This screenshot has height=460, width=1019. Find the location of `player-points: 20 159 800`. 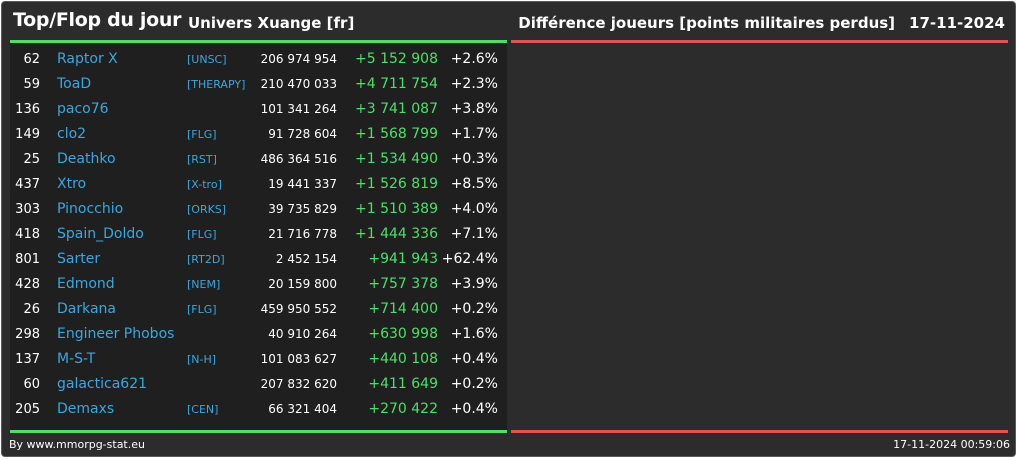

player-points: 20 159 800 is located at coordinates (302, 284).